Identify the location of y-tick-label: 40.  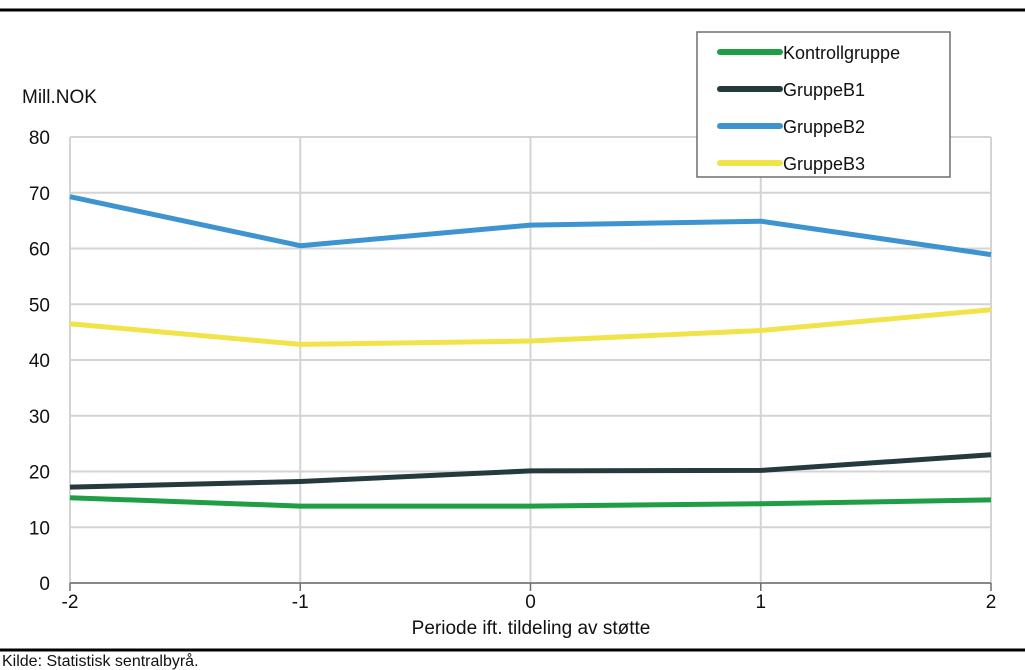
(39, 361).